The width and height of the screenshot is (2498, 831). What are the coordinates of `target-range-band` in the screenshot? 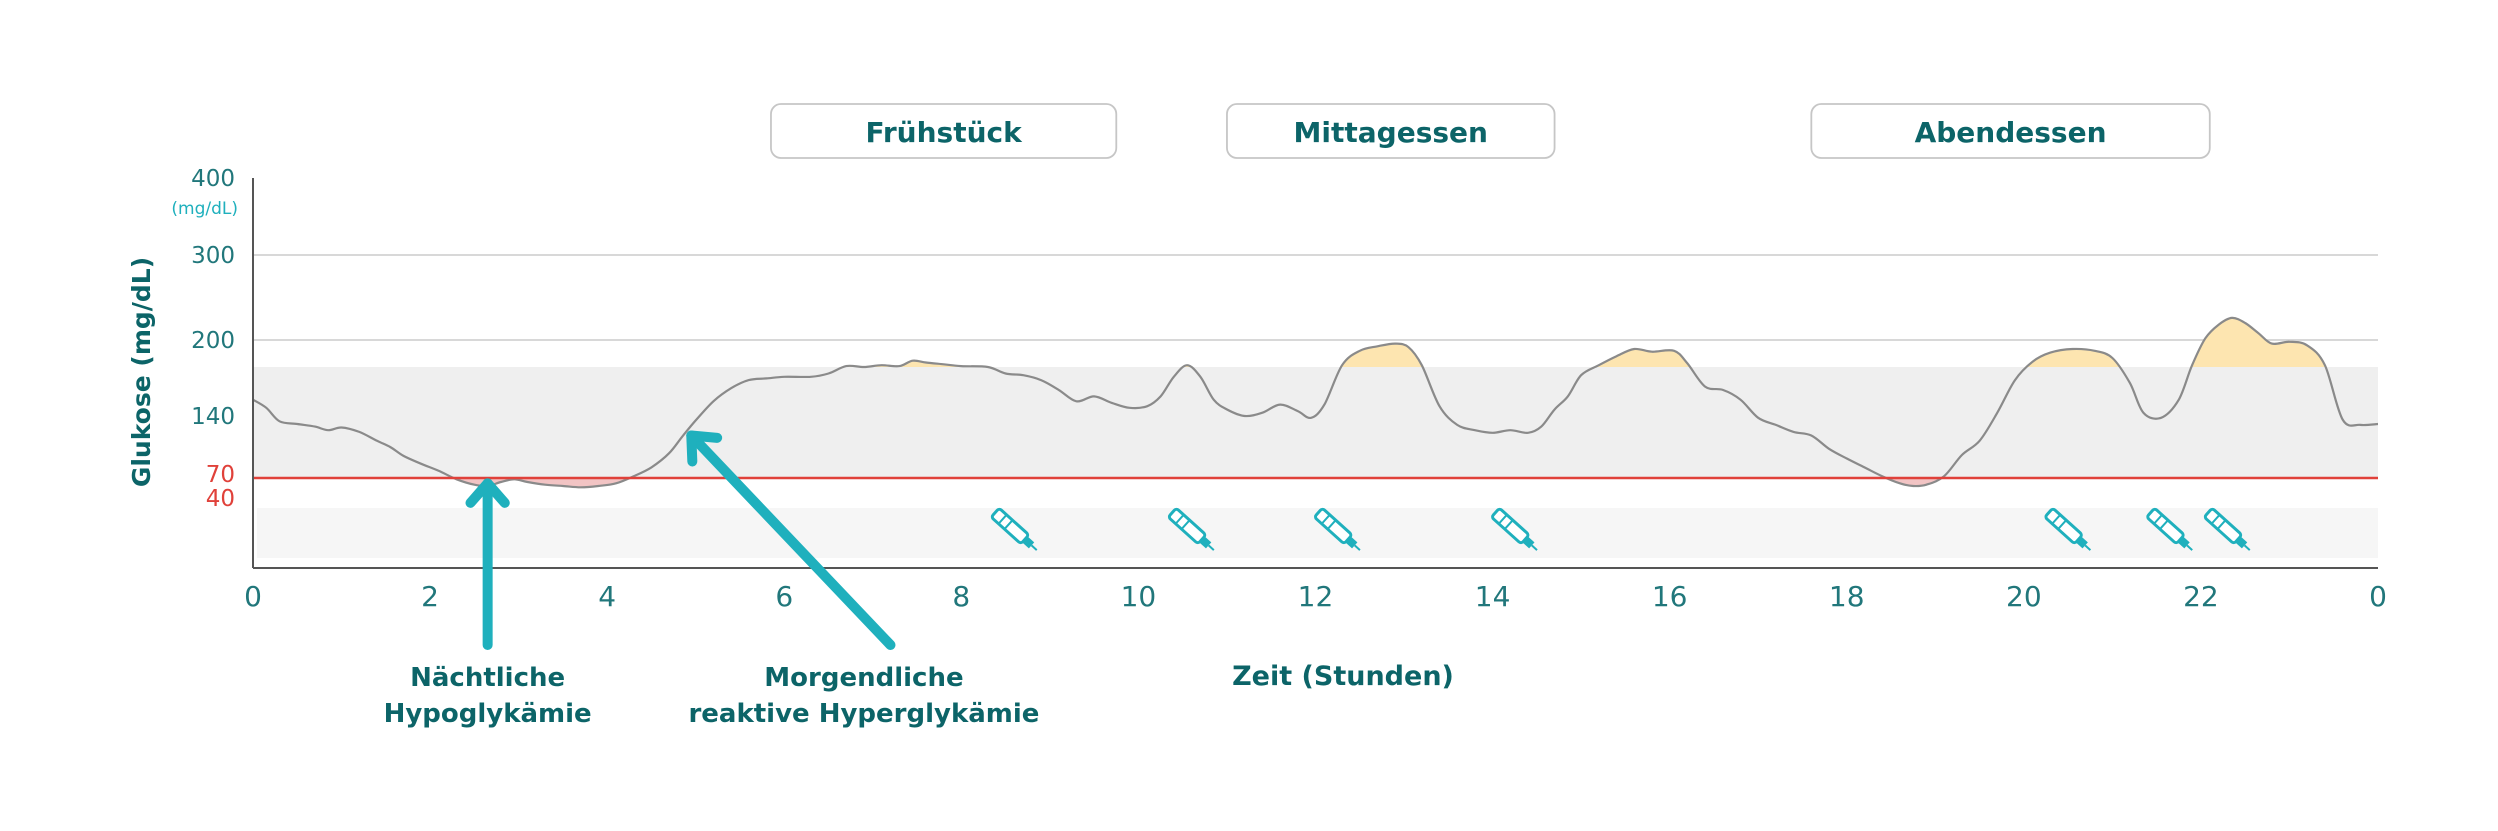 It's located at (1315, 422).